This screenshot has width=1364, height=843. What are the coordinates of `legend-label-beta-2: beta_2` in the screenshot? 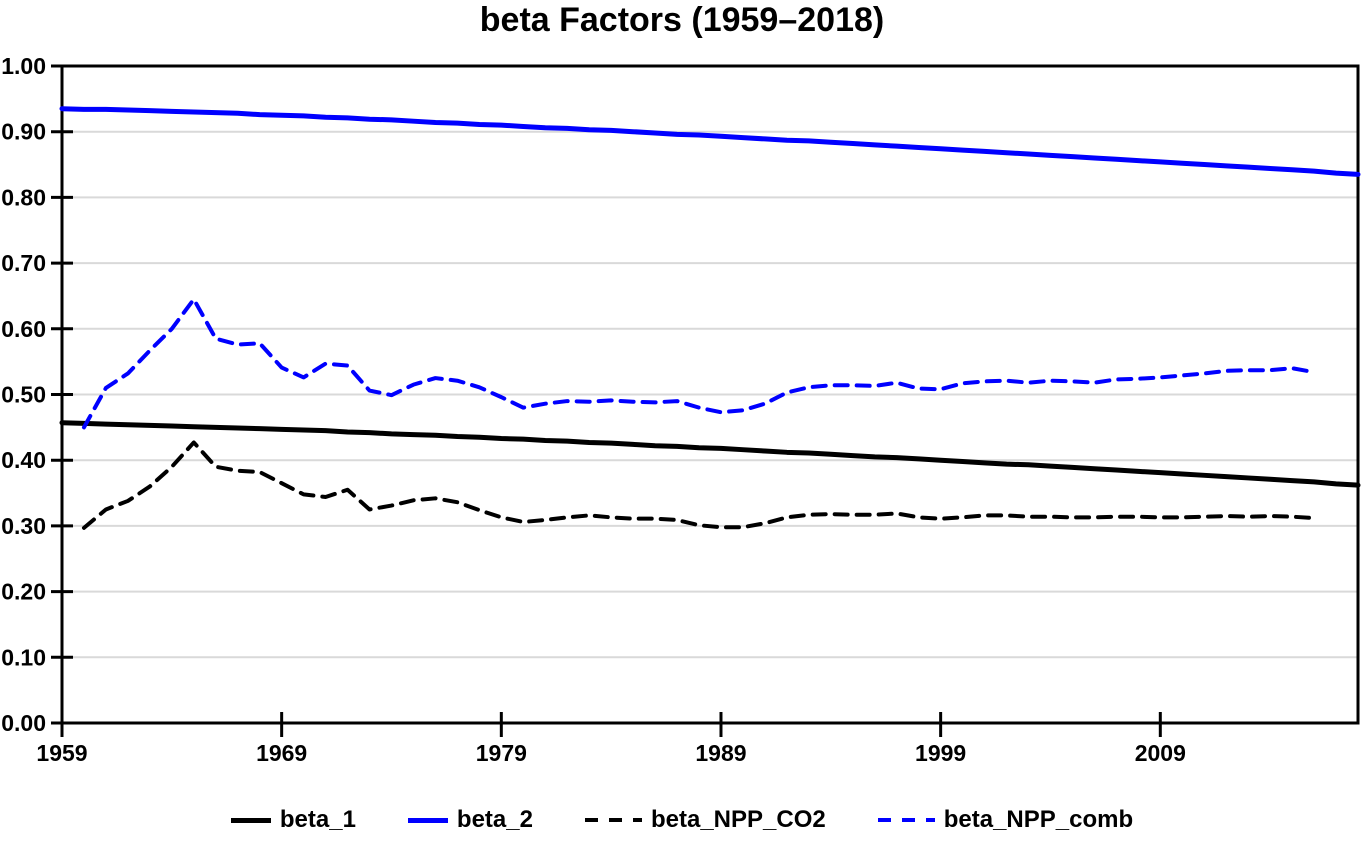 It's located at (494, 819).